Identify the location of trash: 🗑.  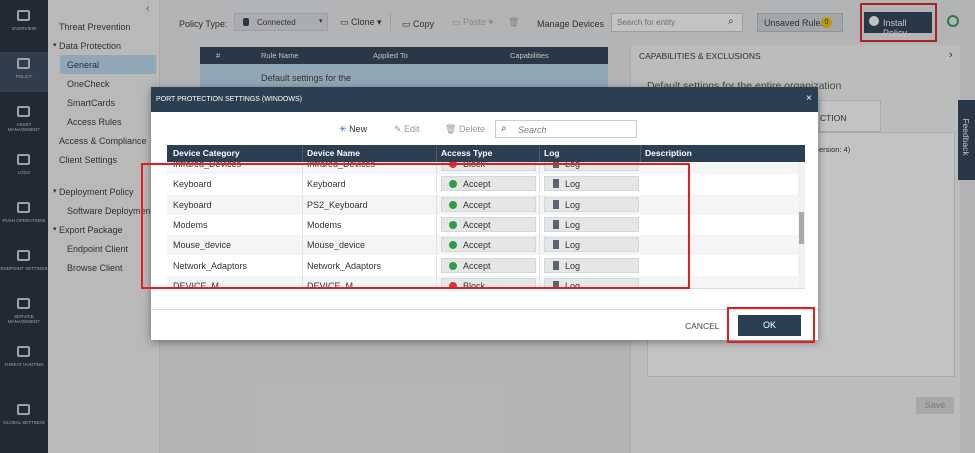
(514, 22).